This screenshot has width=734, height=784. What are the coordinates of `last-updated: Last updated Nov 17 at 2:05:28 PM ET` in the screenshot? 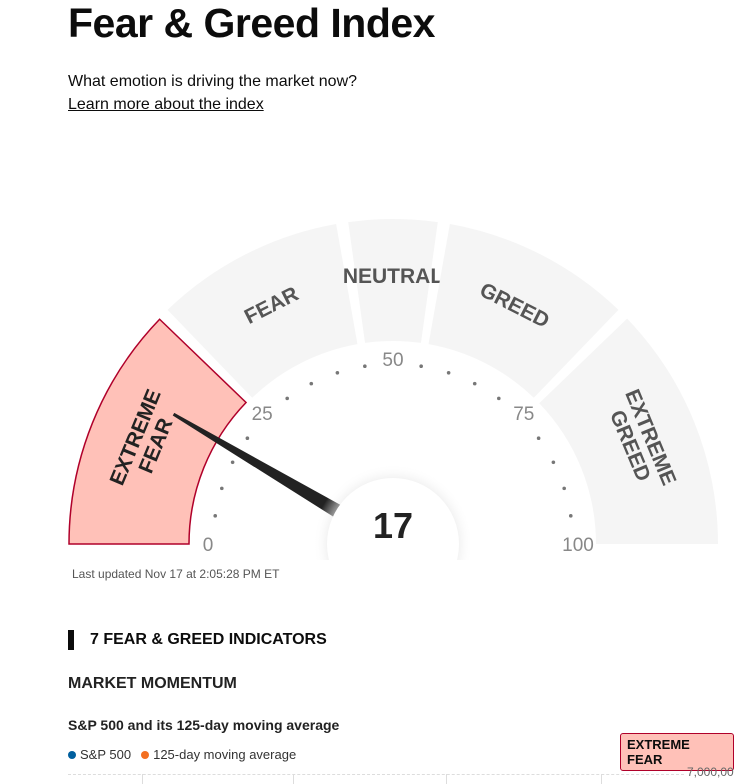 It's located at (176, 574).